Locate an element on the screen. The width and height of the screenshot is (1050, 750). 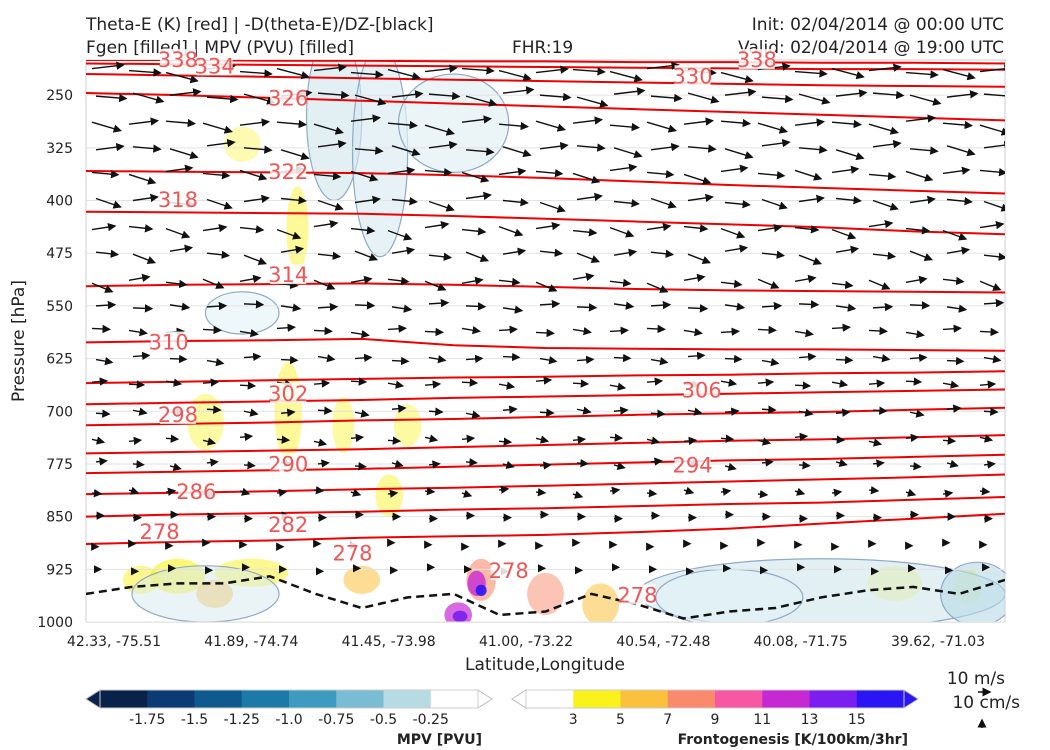
dtheta-dz-dashed-contour is located at coordinates (545, 597).